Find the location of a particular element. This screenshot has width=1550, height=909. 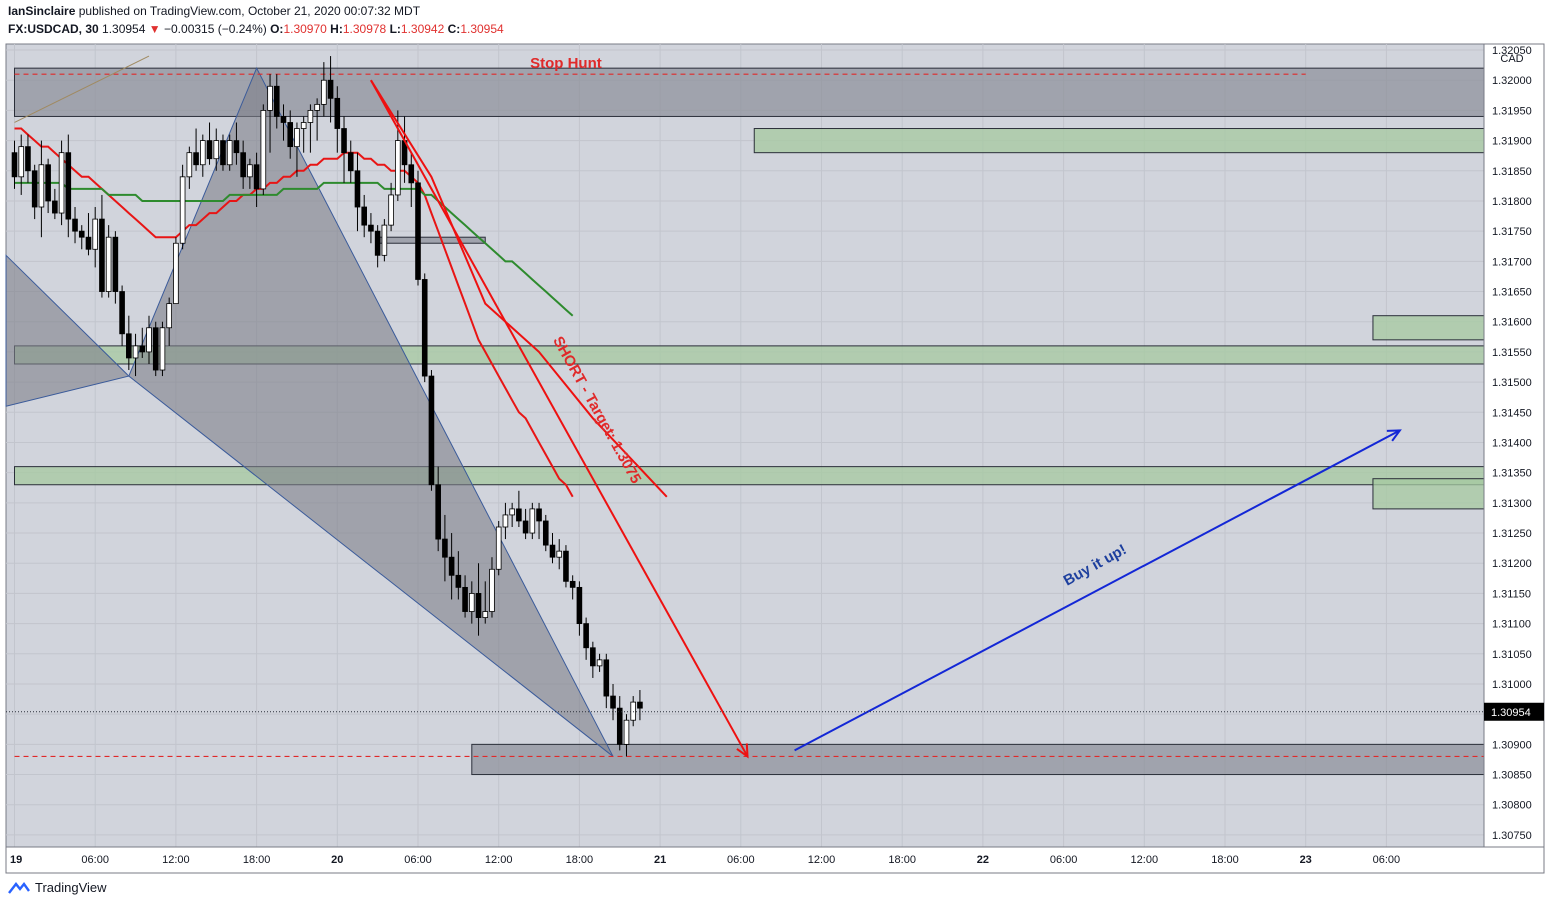

projection-curve is located at coordinates (519, 288).